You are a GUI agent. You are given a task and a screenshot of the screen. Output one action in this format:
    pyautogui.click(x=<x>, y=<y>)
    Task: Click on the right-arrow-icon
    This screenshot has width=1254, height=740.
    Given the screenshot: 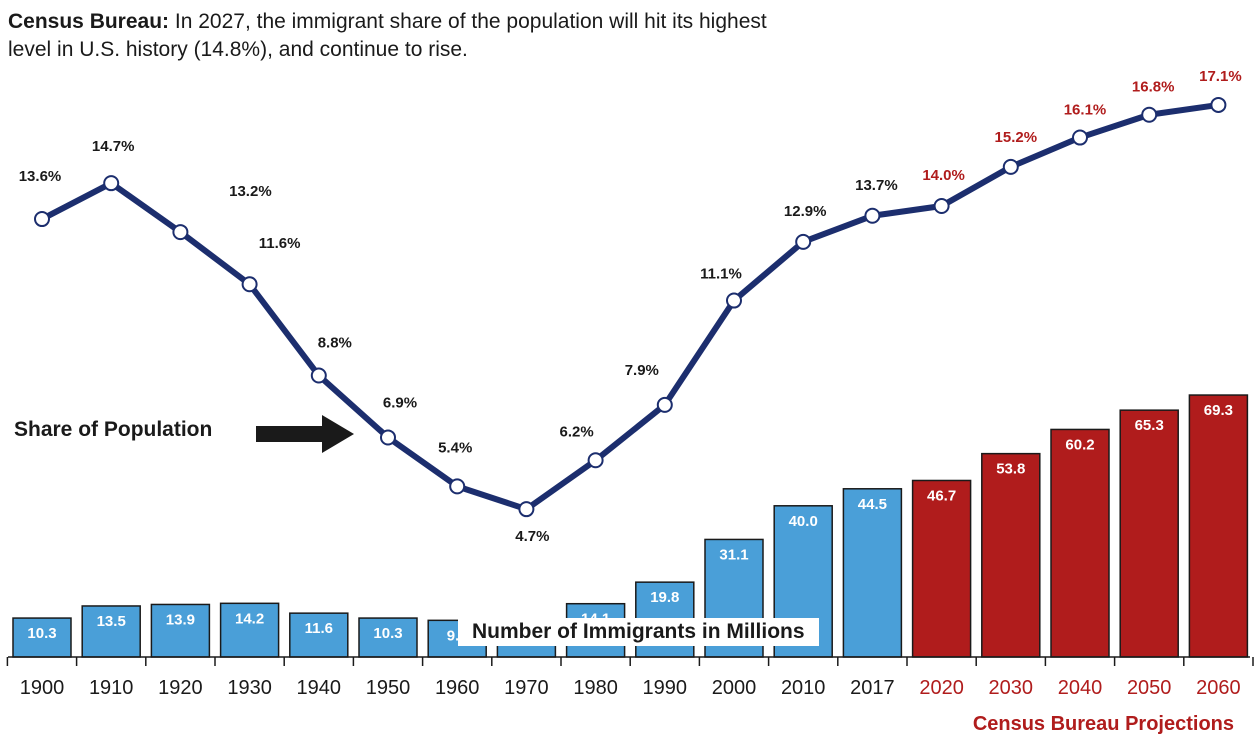 What is the action you would take?
    pyautogui.click(x=305, y=434)
    